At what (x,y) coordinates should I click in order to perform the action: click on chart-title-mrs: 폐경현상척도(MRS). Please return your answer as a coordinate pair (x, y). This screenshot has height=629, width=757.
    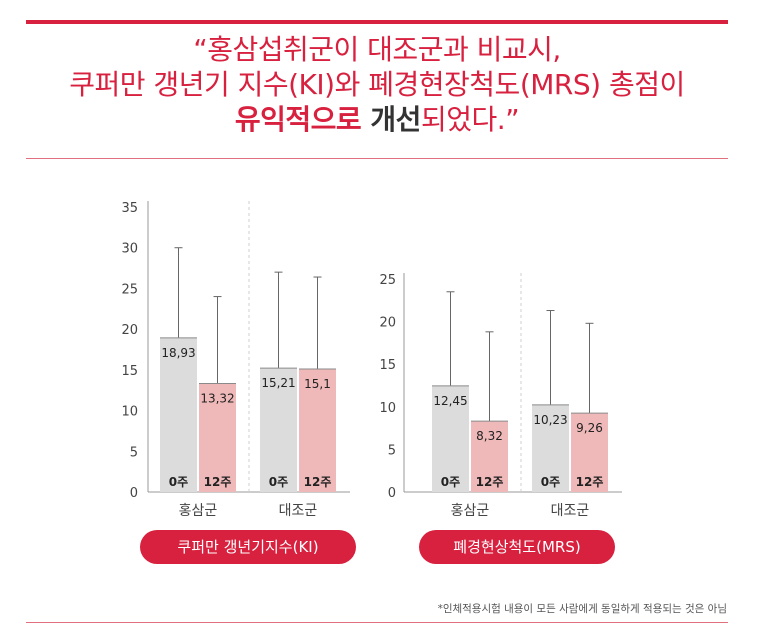
    Looking at the image, I should click on (517, 547).